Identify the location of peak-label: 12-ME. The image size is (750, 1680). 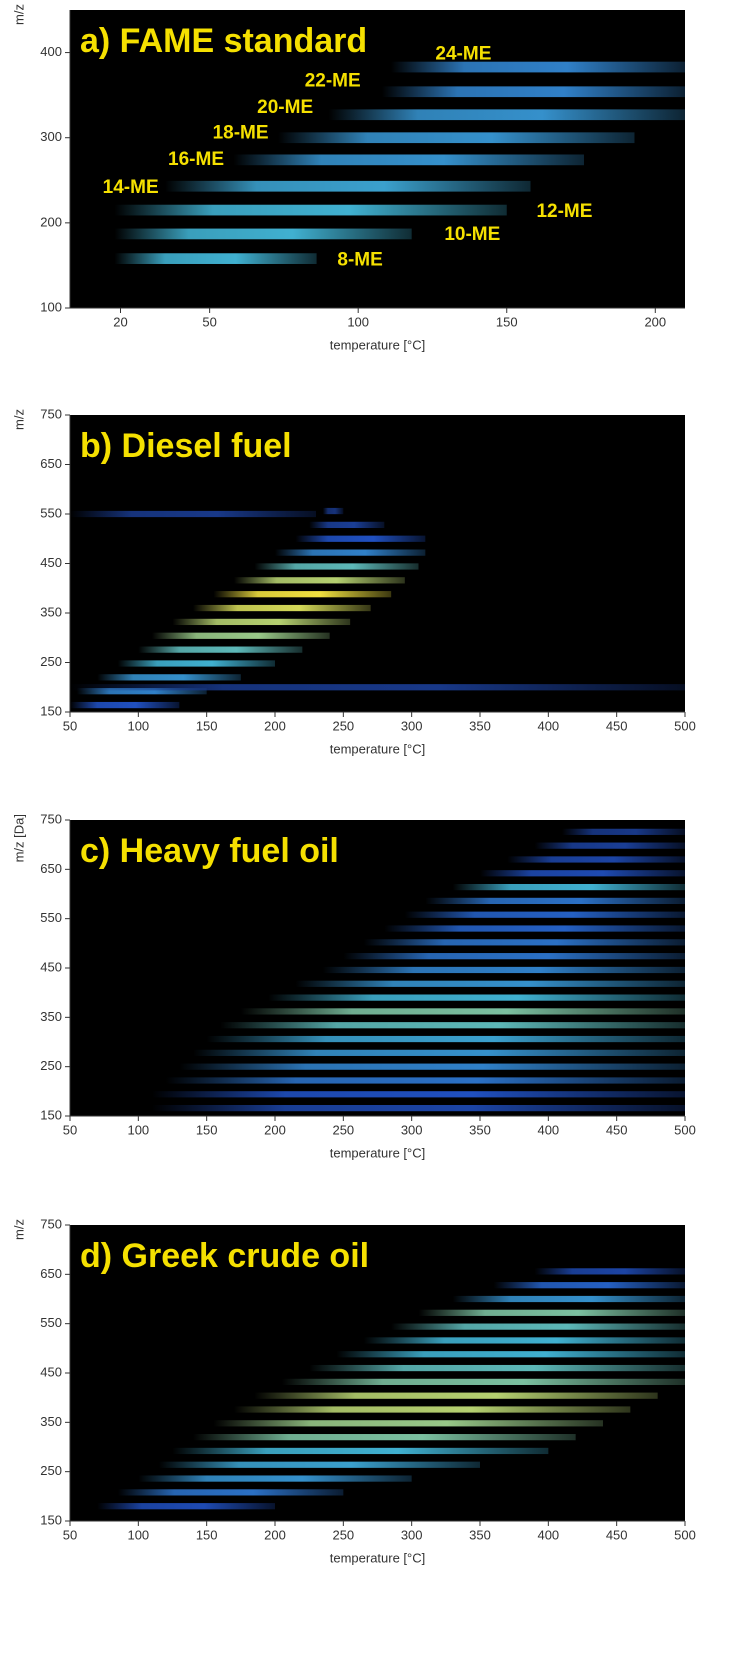
(564, 211).